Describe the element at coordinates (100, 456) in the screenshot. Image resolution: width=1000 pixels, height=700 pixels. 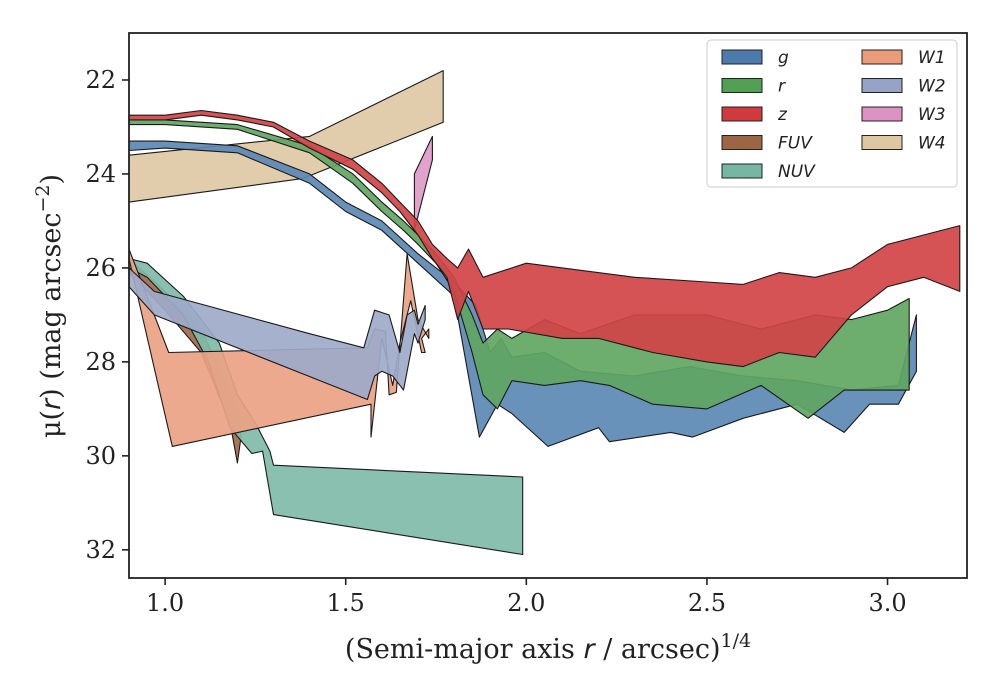
I see `y-tick-label: 30` at that location.